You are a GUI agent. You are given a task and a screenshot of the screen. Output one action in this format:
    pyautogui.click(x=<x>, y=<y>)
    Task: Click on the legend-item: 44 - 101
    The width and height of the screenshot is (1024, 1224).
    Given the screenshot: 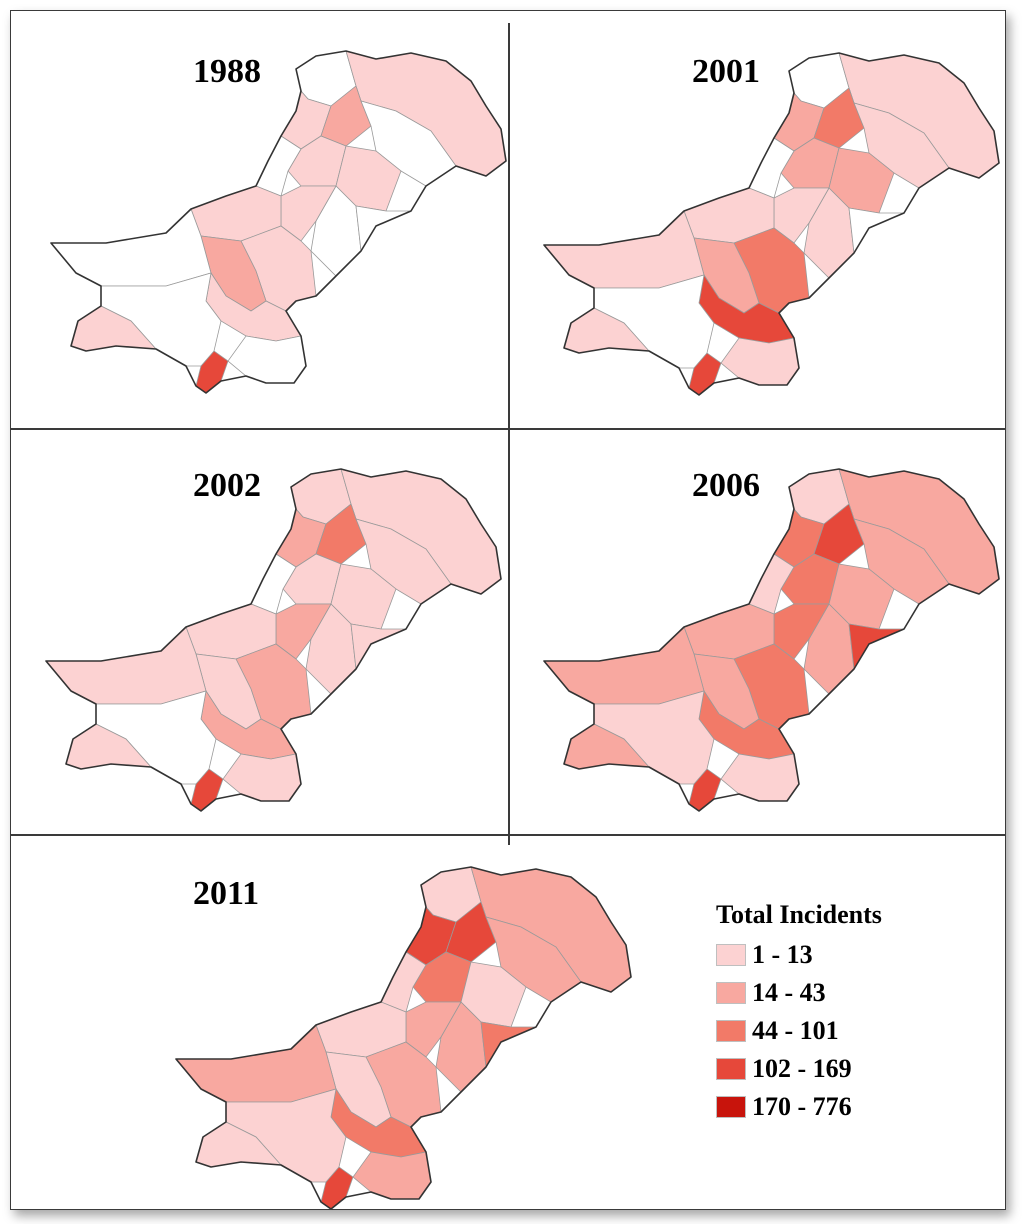 What is the action you would take?
    pyautogui.click(x=799, y=1031)
    